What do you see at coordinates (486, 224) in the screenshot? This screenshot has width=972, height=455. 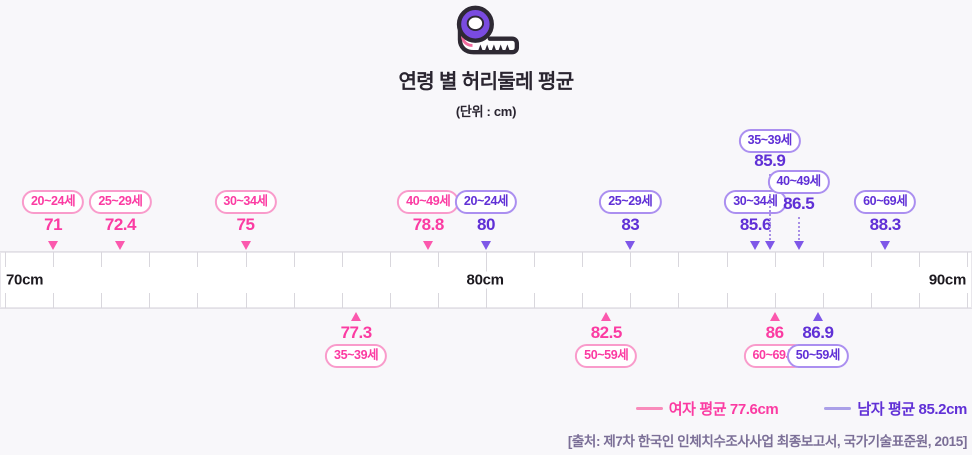 I see `value-label: 80` at bounding box center [486, 224].